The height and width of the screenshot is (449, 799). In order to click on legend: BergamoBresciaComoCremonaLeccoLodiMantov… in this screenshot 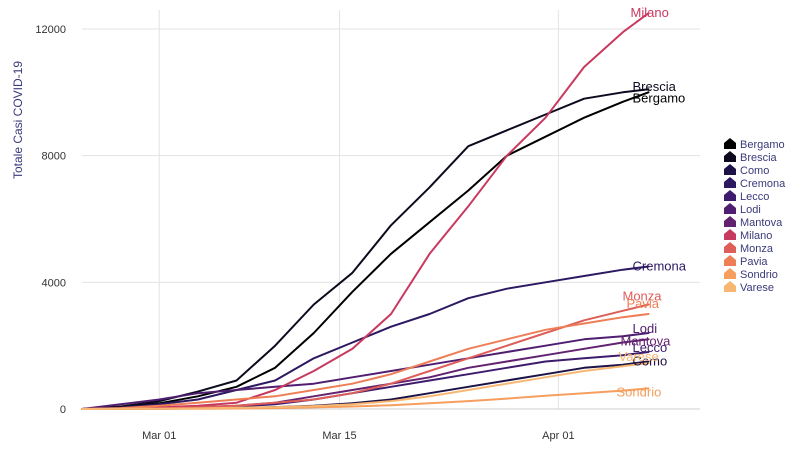, I will do `click(755, 216)`.